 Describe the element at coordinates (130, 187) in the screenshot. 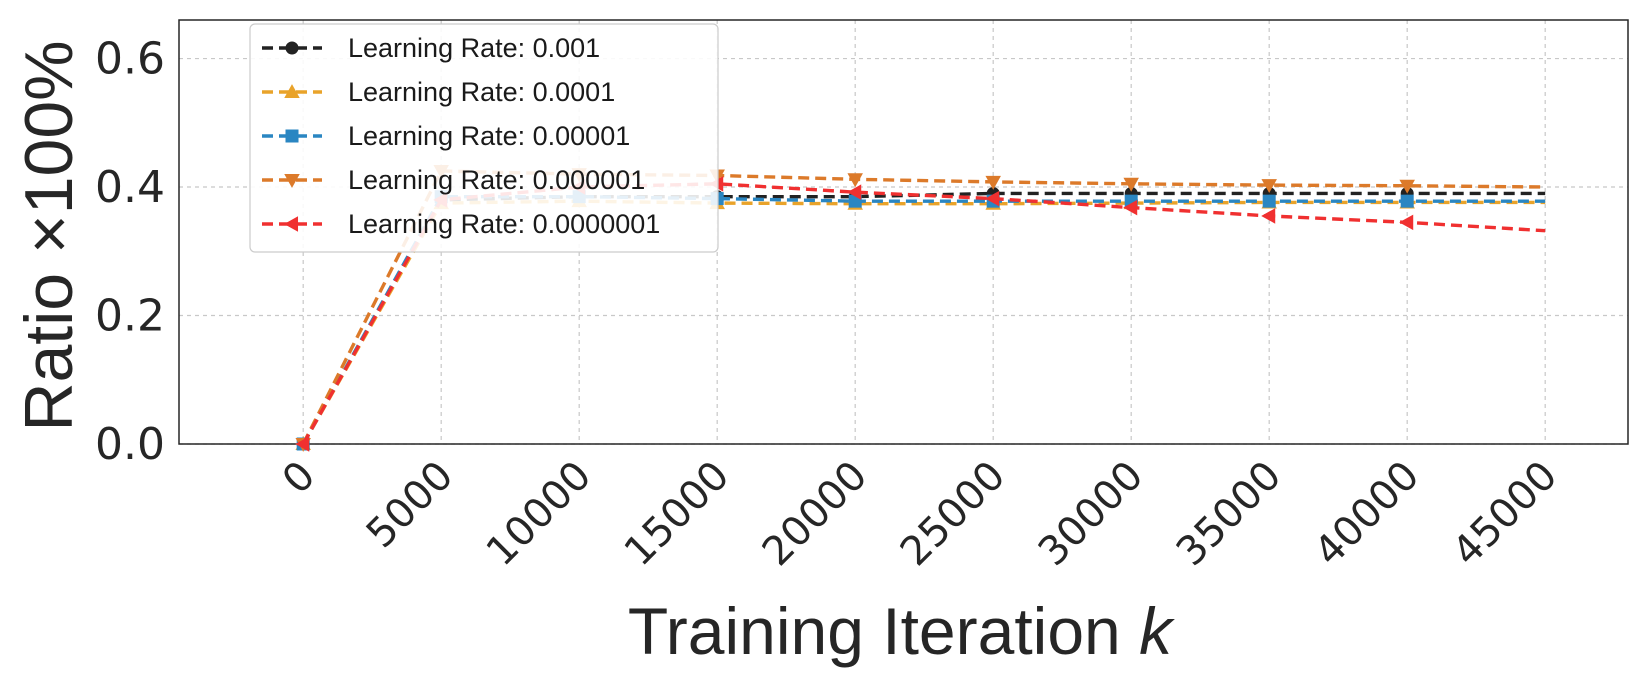

I see `y-tick-label: 0.4` at that location.